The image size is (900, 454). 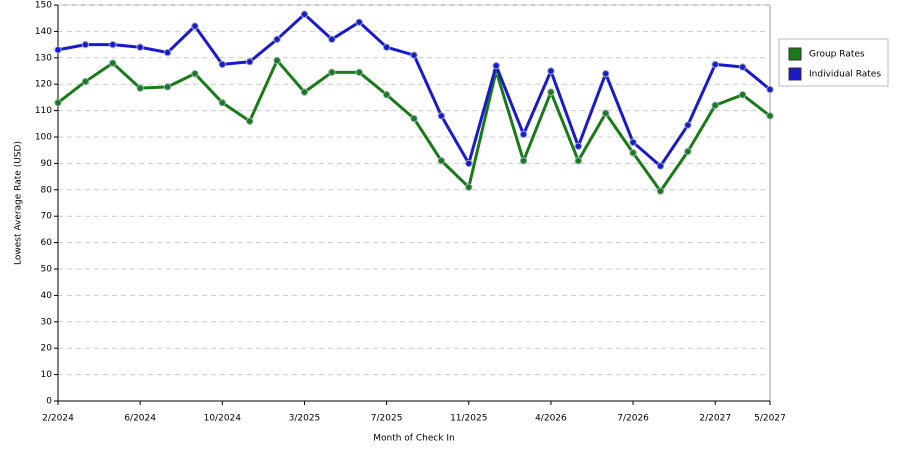 I want to click on y-tick-label: 10, so click(x=47, y=375).